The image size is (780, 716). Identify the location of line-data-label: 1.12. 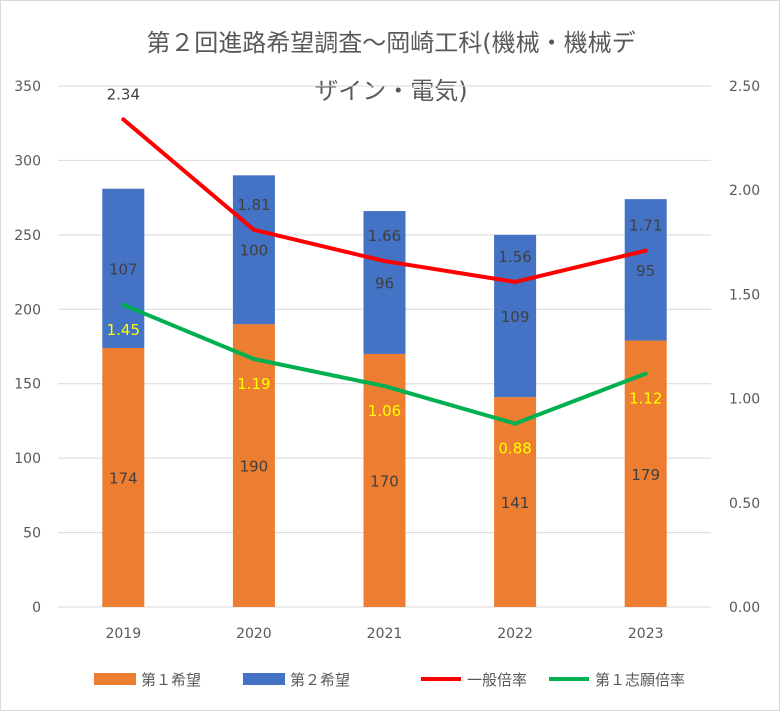
(645, 399).